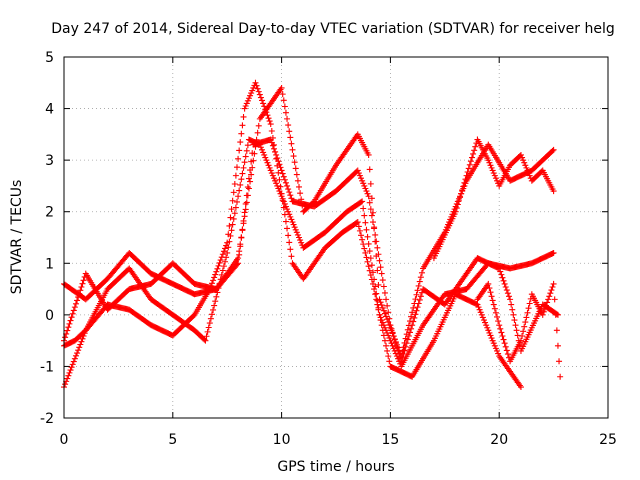 The width and height of the screenshot is (640, 480). Describe the element at coordinates (47, 419) in the screenshot. I see `y-tick-label: -2` at that location.